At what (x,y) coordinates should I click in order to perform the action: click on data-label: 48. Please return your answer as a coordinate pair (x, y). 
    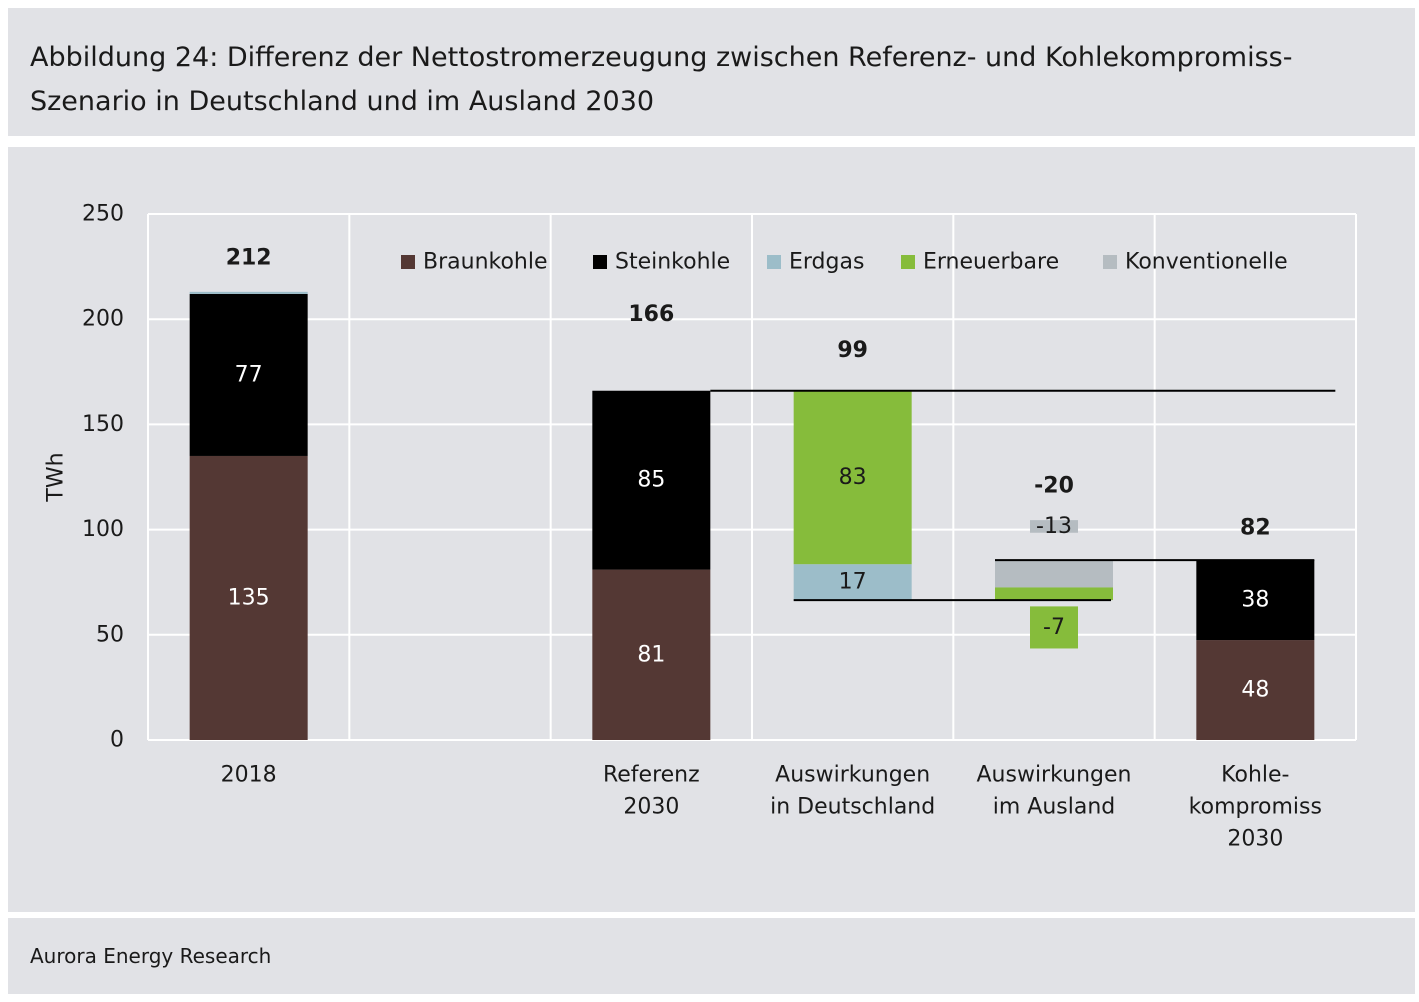
    Looking at the image, I should click on (1255, 690).